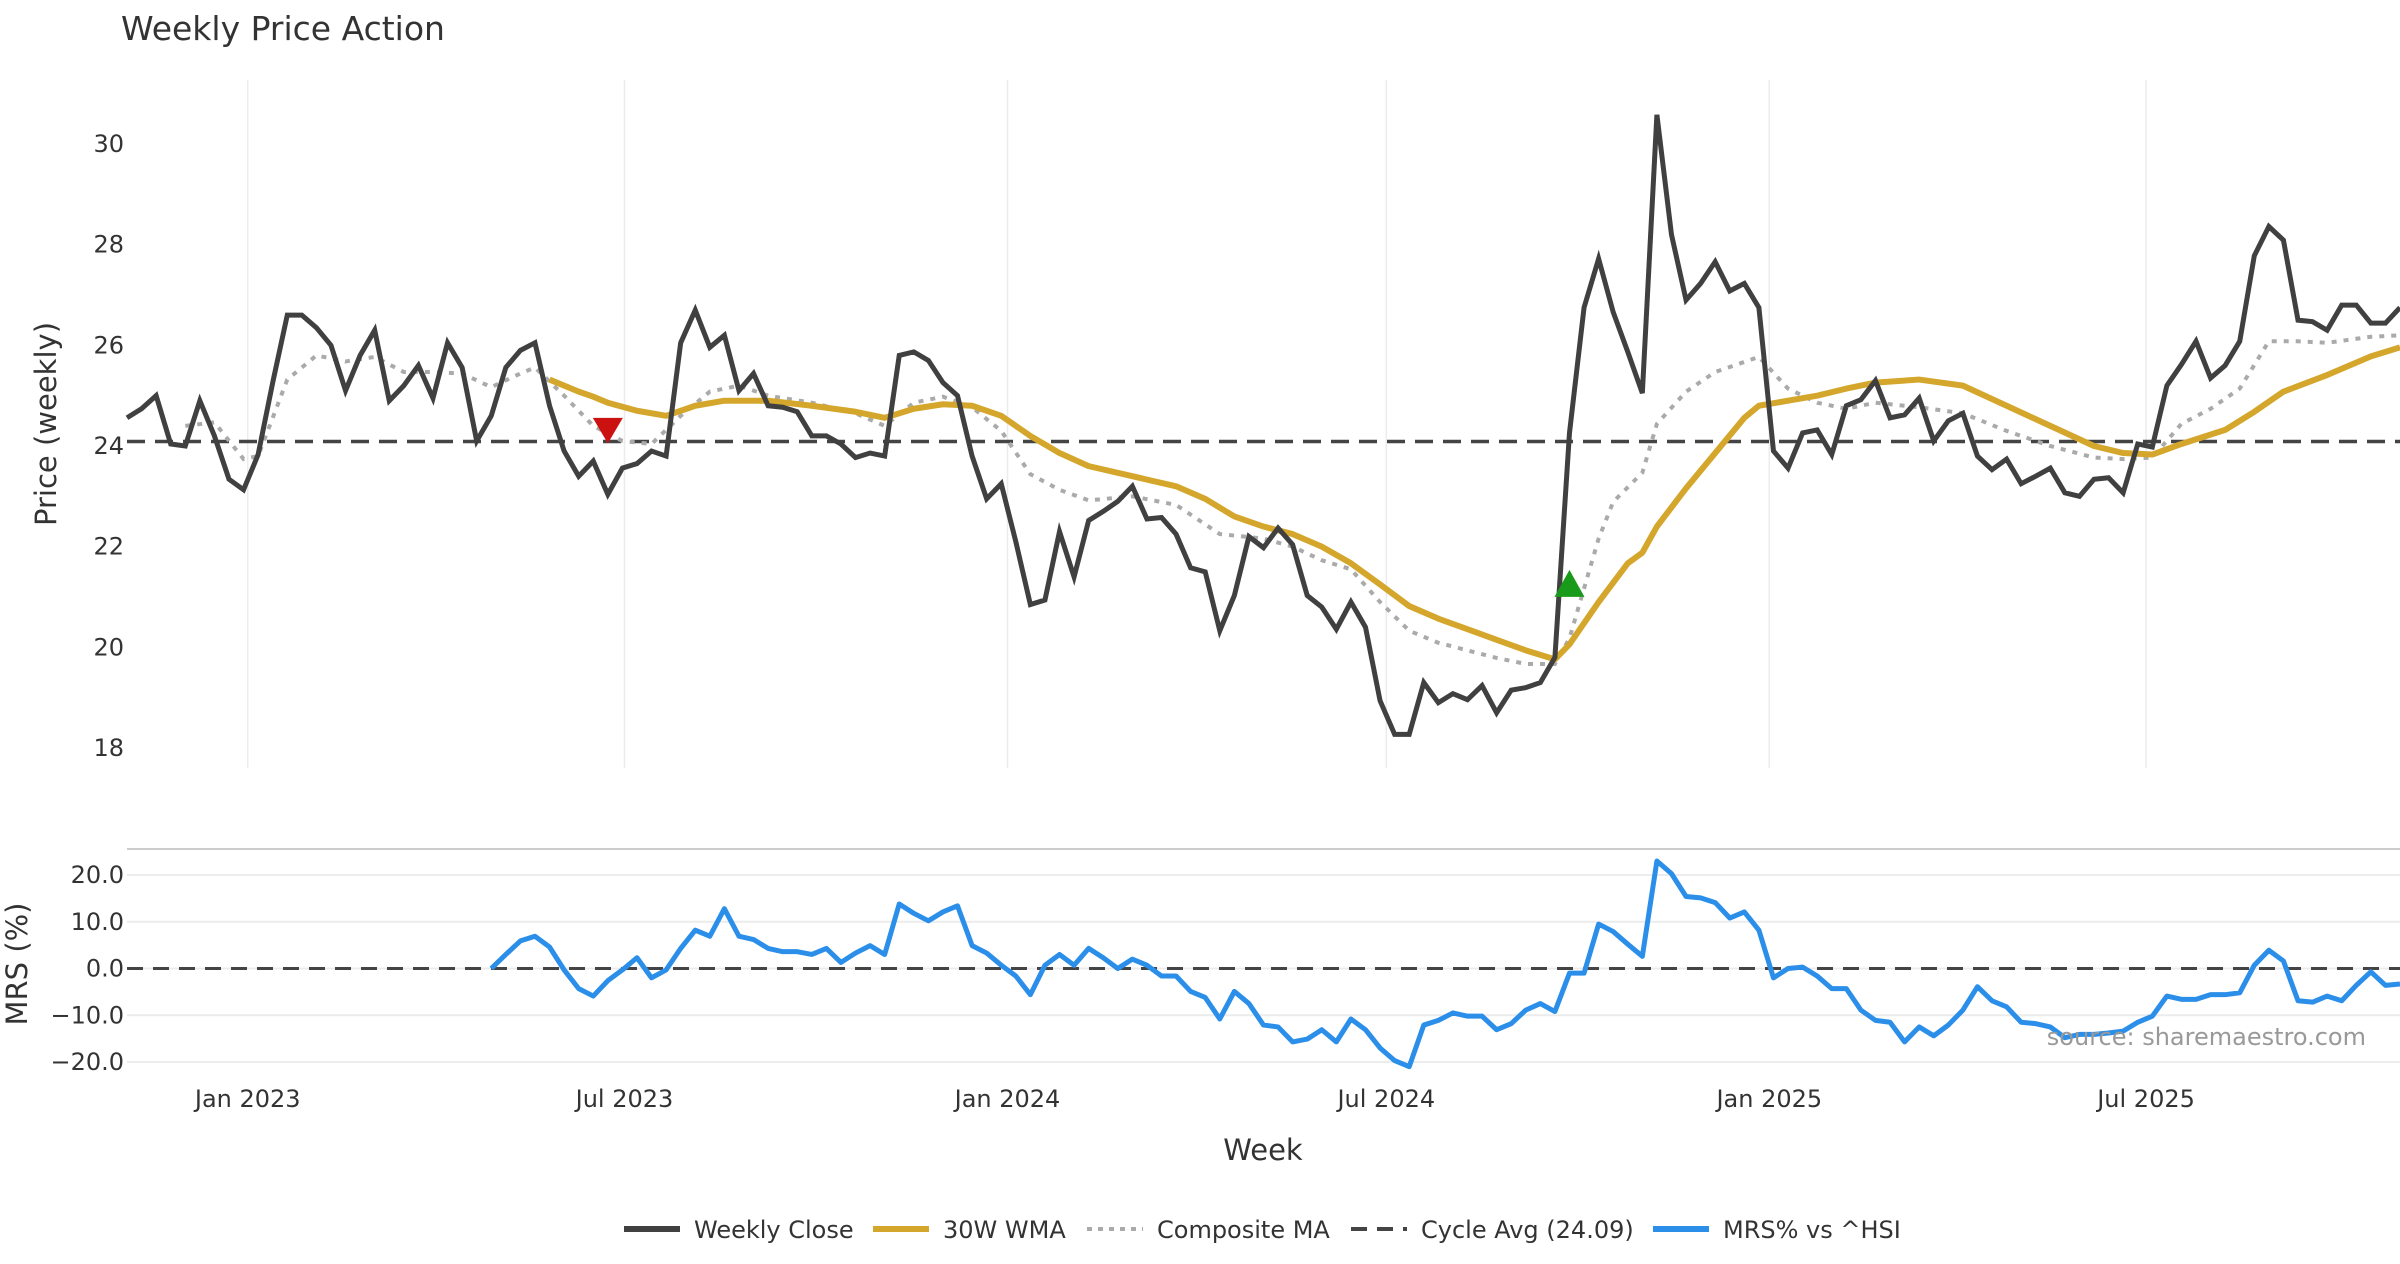 The width and height of the screenshot is (2400, 1264). What do you see at coordinates (283, 28) in the screenshot?
I see `chart-title: Weekly Price Action` at bounding box center [283, 28].